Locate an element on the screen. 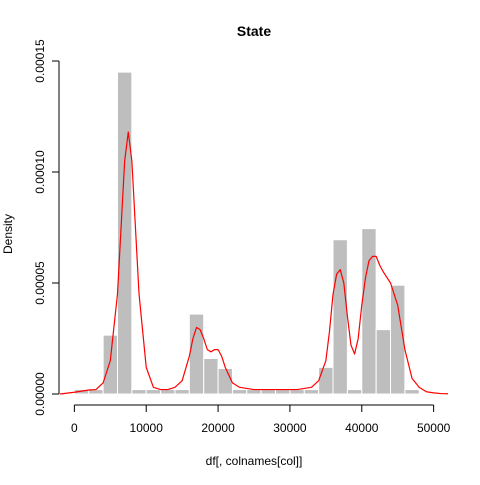 This screenshot has width=480, height=485. x-tick-label: 0 is located at coordinates (74, 428).